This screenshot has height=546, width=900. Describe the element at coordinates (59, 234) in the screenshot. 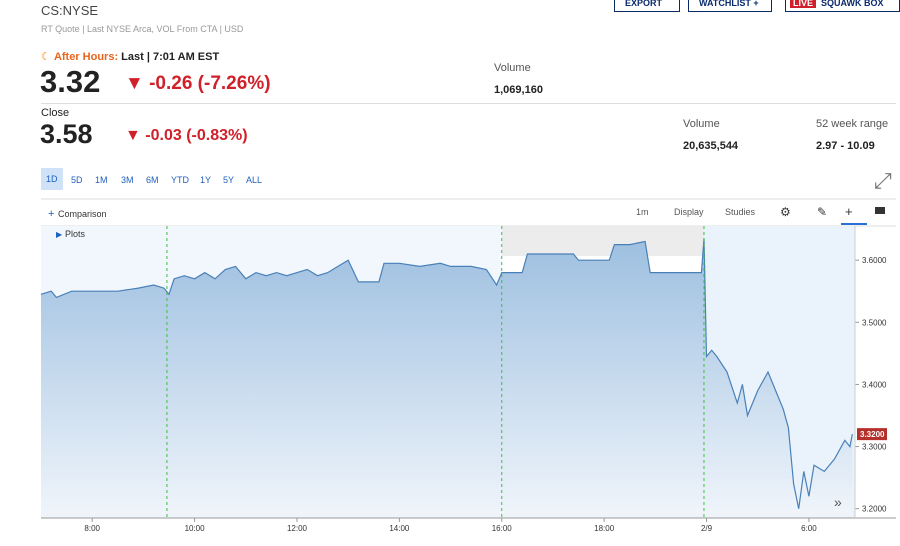

I see `plots-arrow: ▶` at that location.